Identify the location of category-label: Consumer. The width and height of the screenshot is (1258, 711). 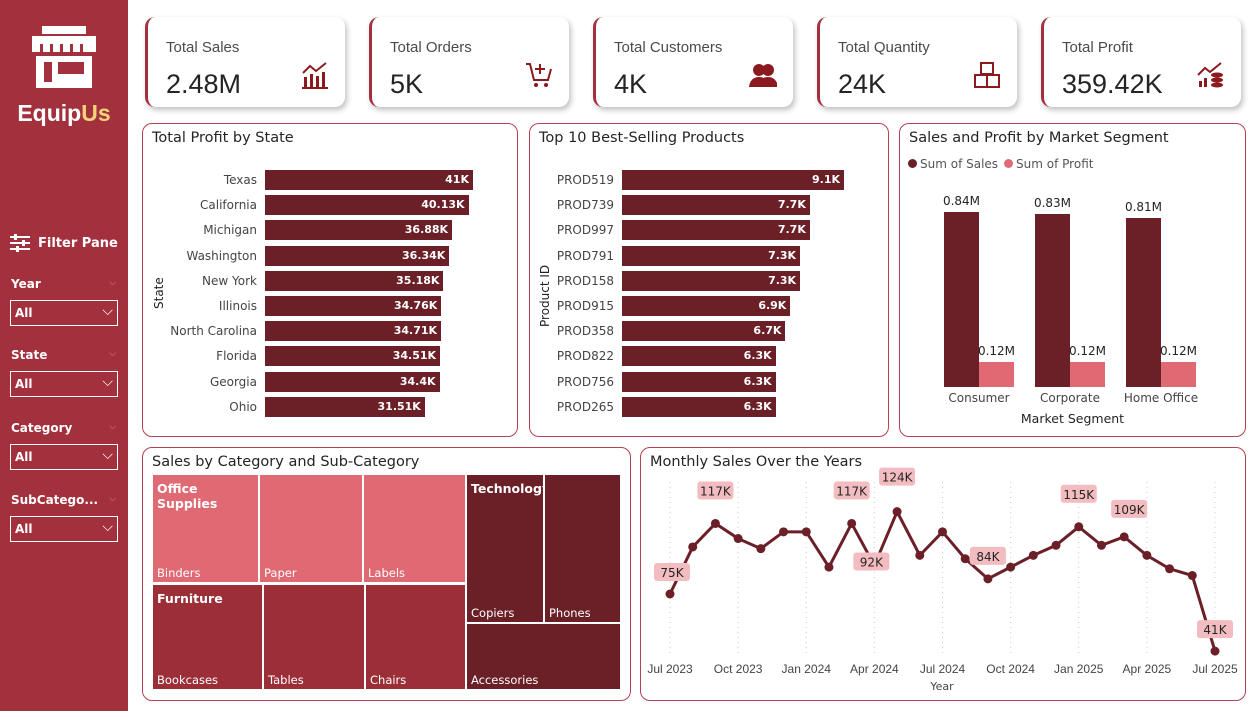
(979, 398).